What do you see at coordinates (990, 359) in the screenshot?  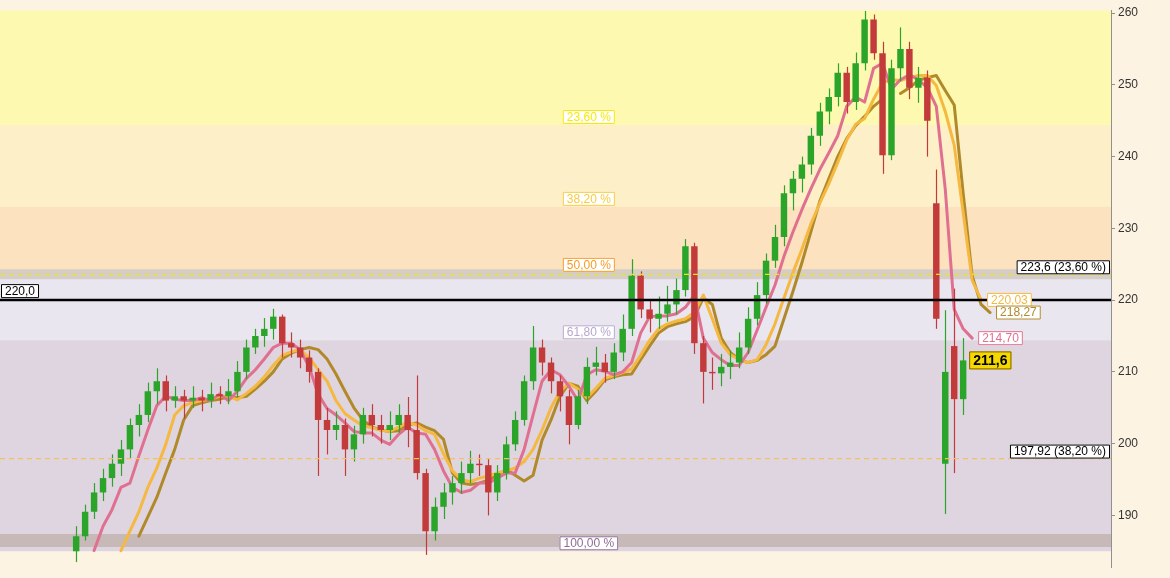 I see `text: 211,6` at bounding box center [990, 359].